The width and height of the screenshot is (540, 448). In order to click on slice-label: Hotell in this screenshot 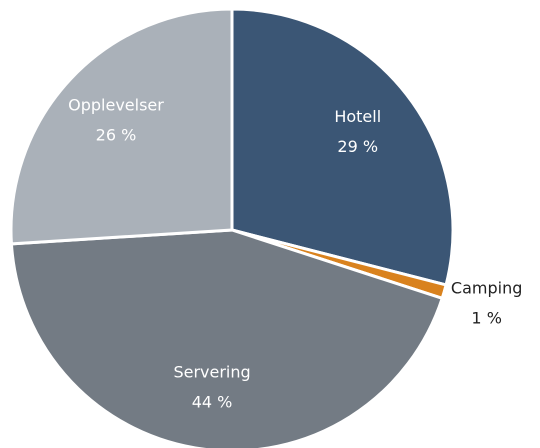, I will do `click(357, 116)`.